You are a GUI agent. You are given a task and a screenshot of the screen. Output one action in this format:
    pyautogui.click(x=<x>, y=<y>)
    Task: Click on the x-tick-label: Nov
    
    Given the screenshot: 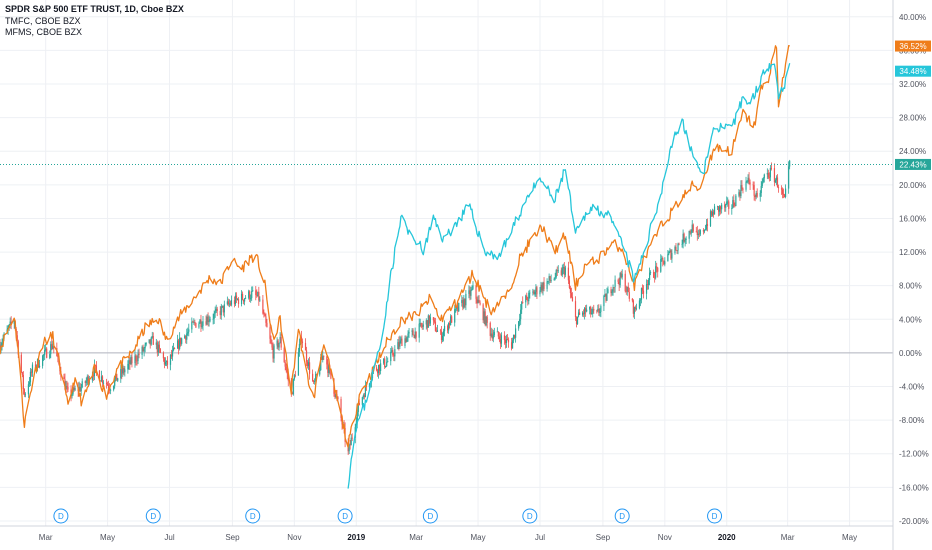 What is the action you would take?
    pyautogui.click(x=665, y=537)
    